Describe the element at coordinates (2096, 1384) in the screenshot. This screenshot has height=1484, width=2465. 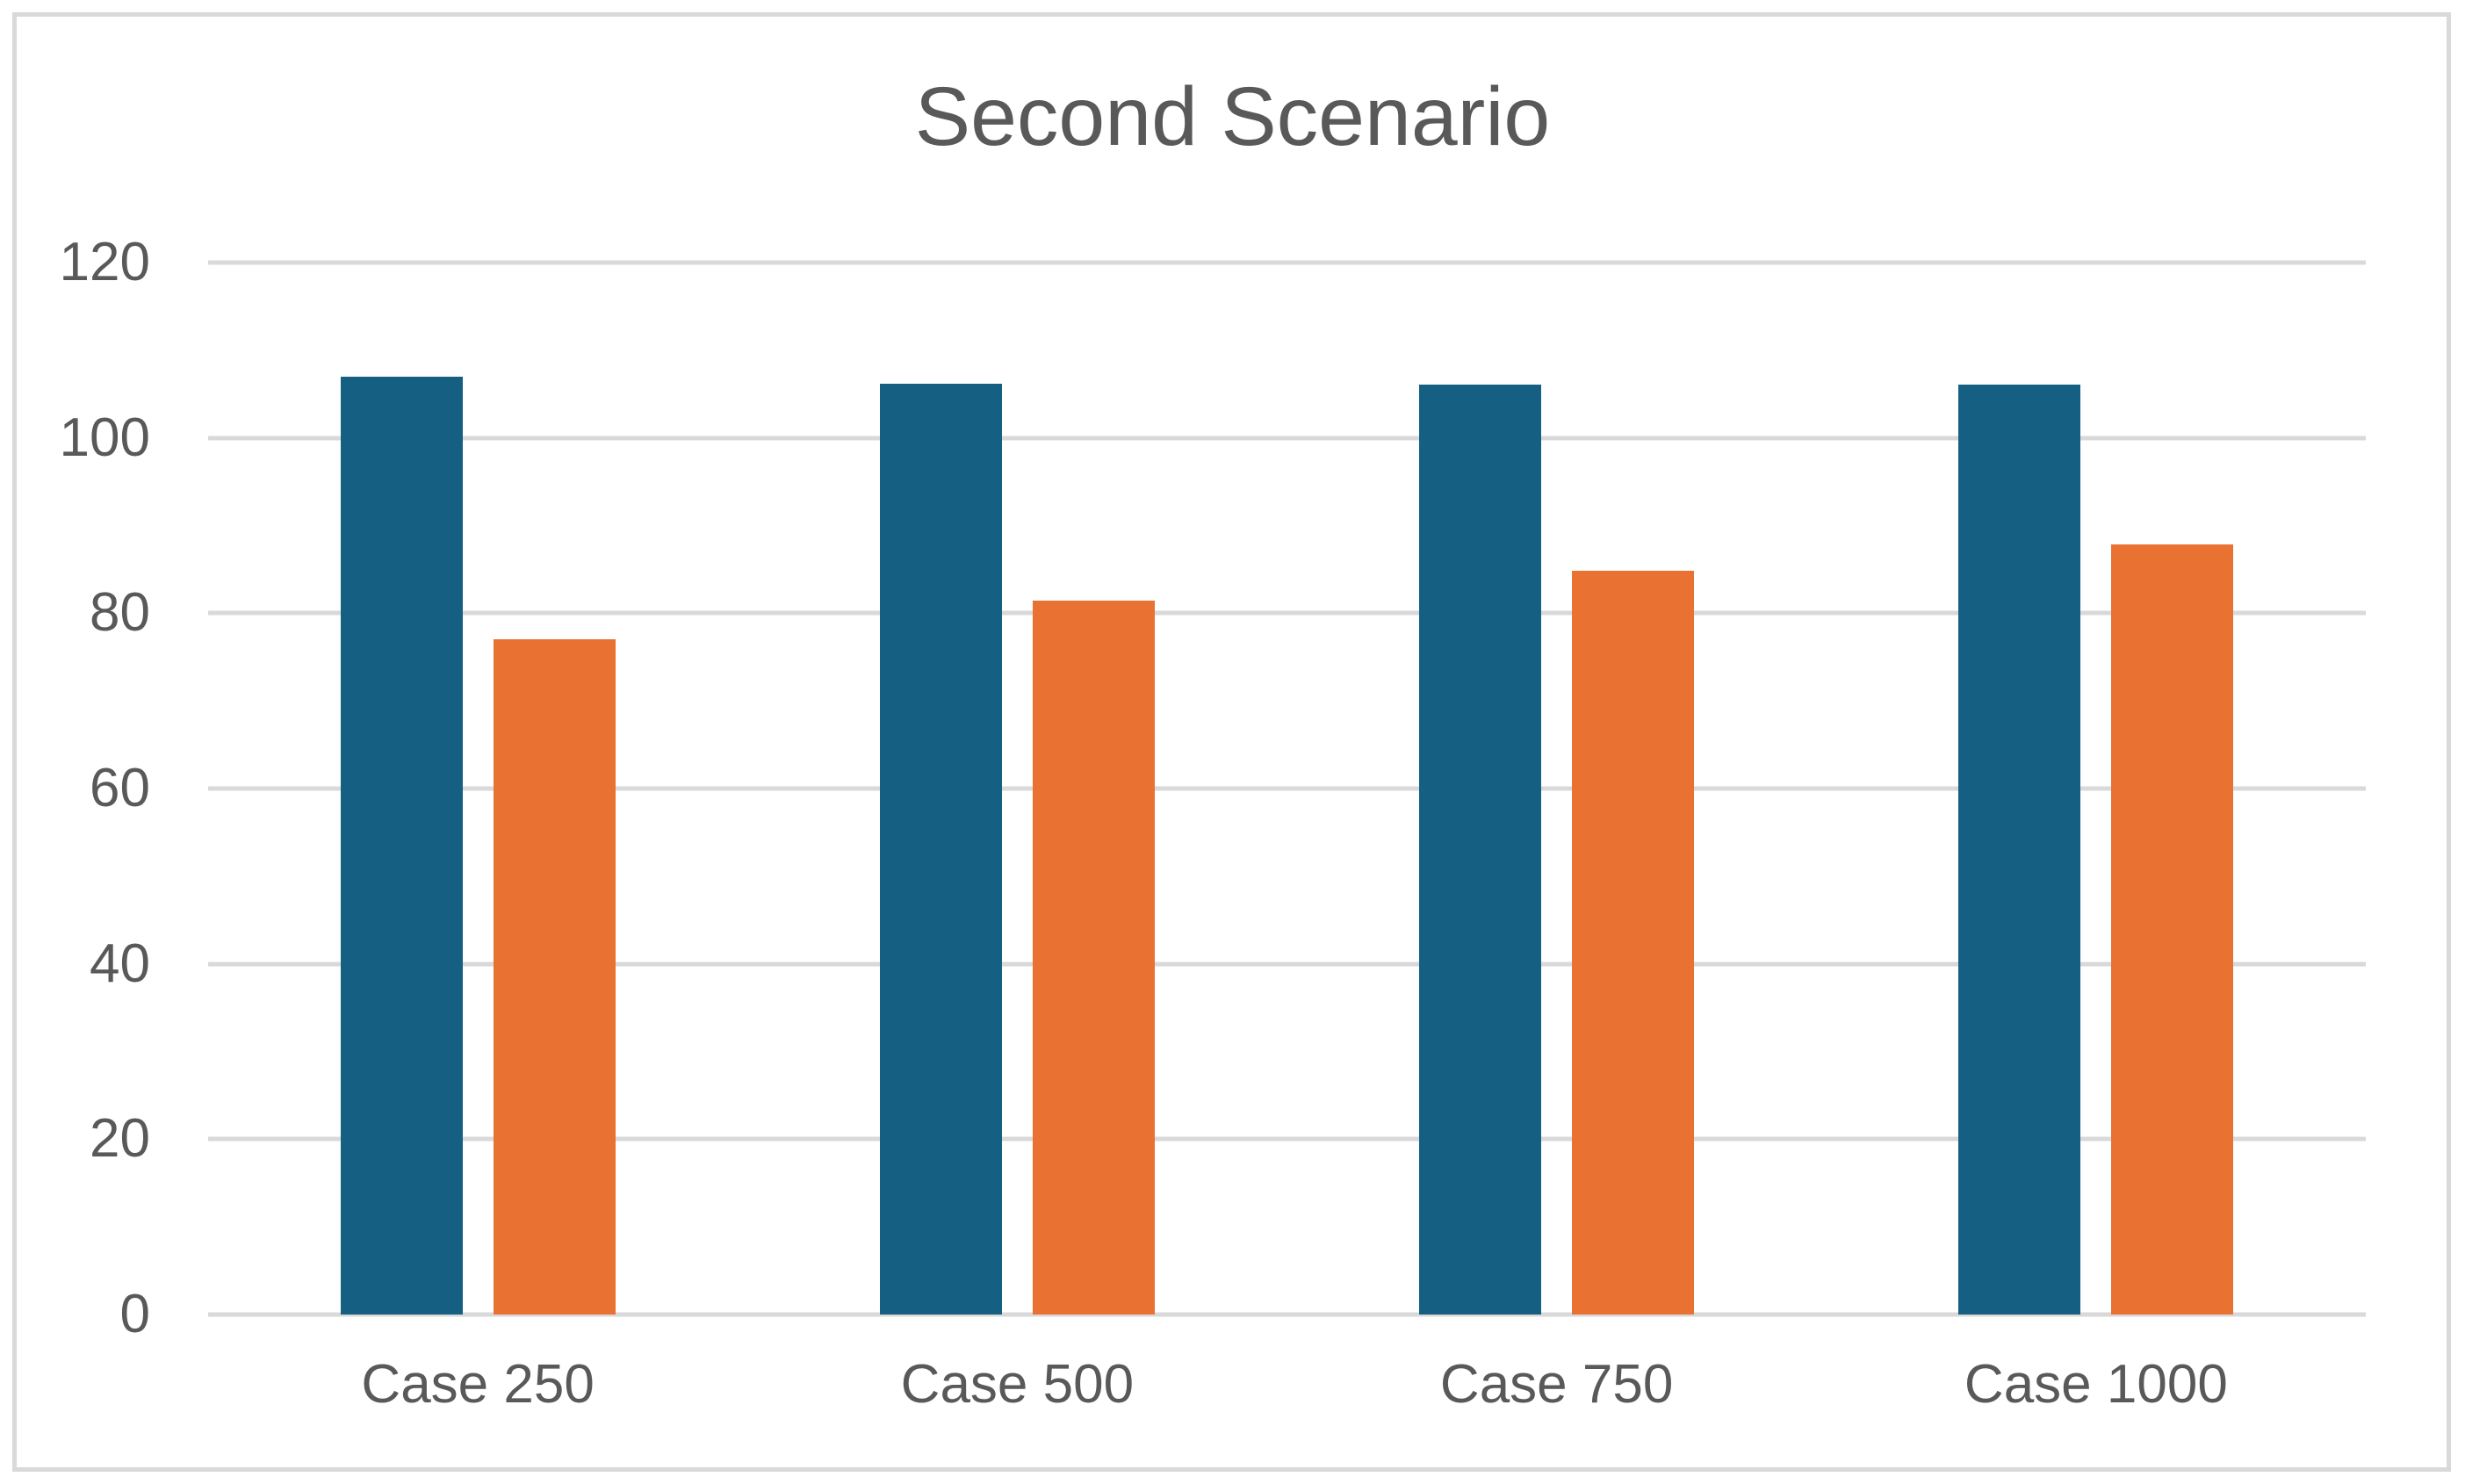
I see `x-category-label-case-1000: Case 1000` at that location.